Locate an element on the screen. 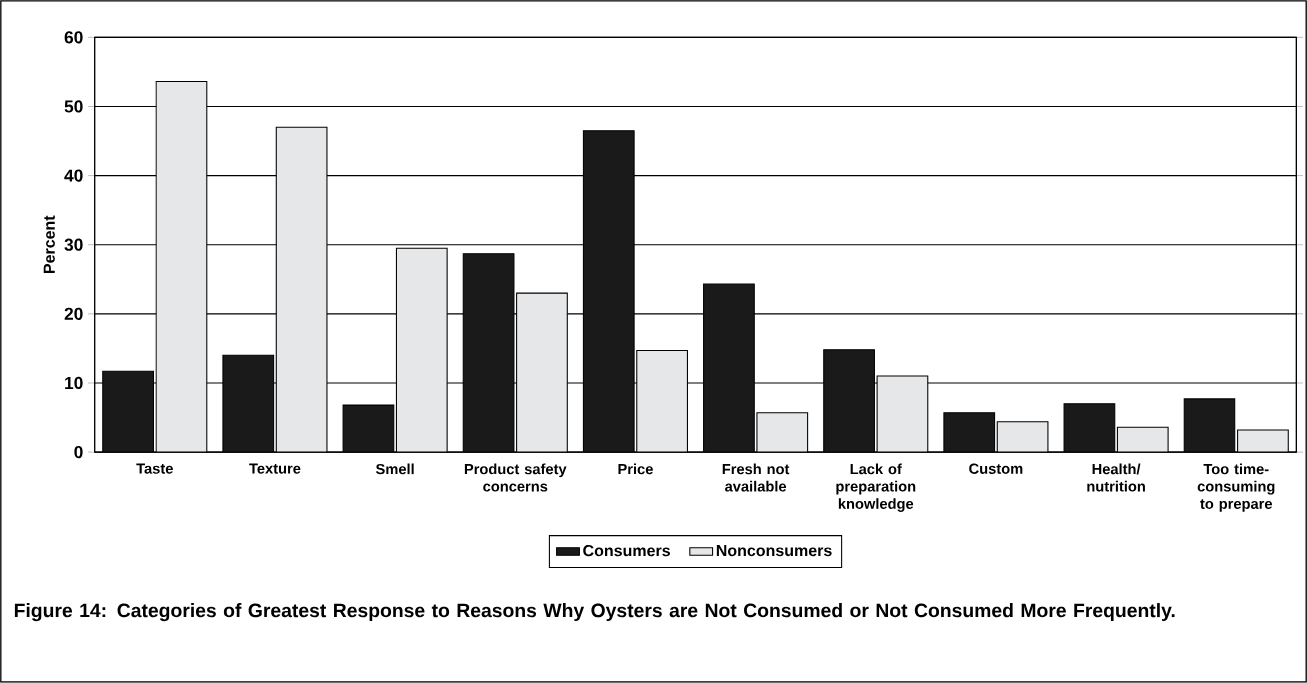 The width and height of the screenshot is (1307, 683). x-tick-label: Taste is located at coordinates (154, 468).